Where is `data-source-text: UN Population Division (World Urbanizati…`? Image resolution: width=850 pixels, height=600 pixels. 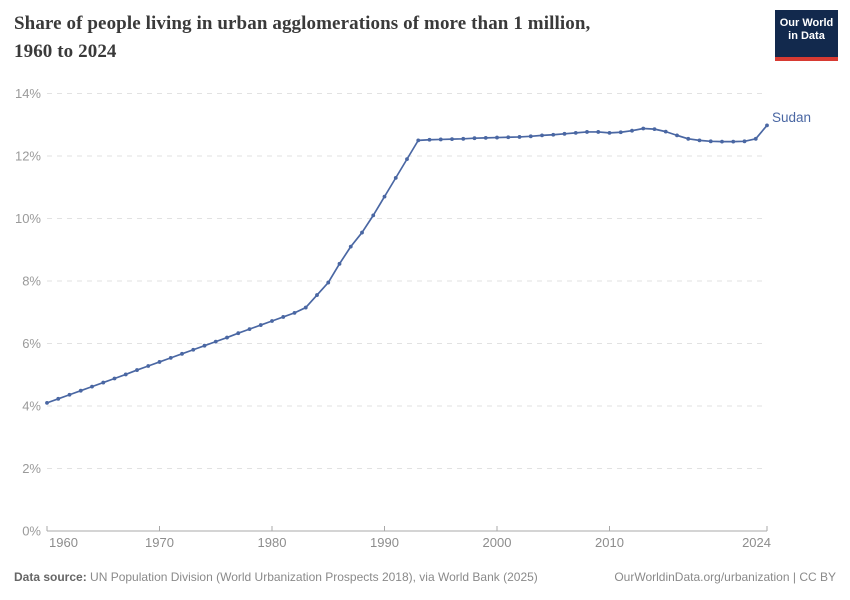
data-source-text: UN Population Division (World Urbanizati… is located at coordinates (312, 577).